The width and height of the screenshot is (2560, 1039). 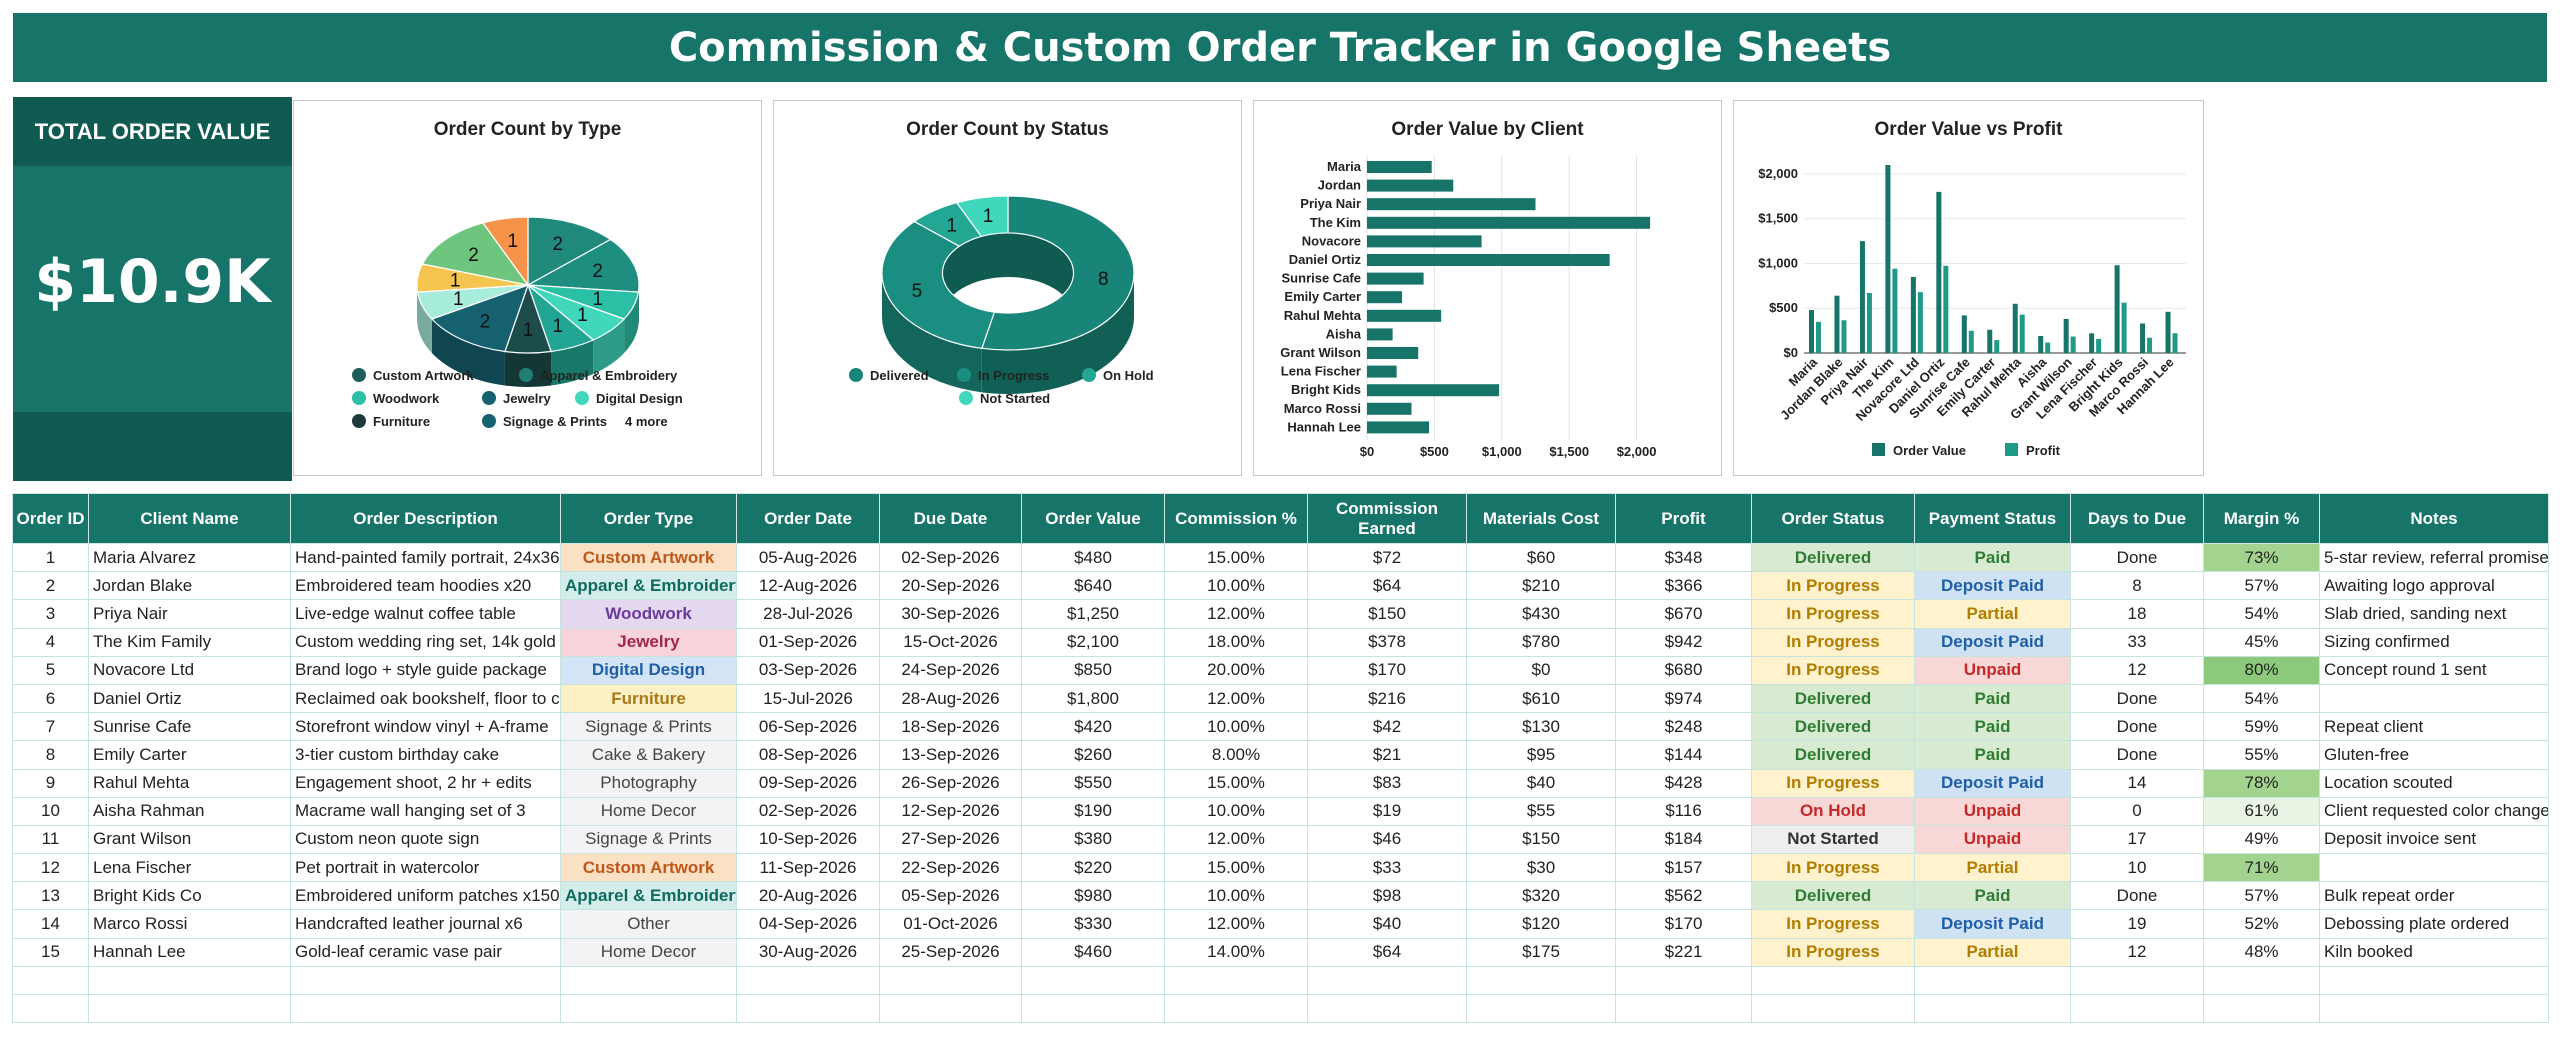 What do you see at coordinates (1992, 868) in the screenshot?
I see `payment-status-cell: Partial` at bounding box center [1992, 868].